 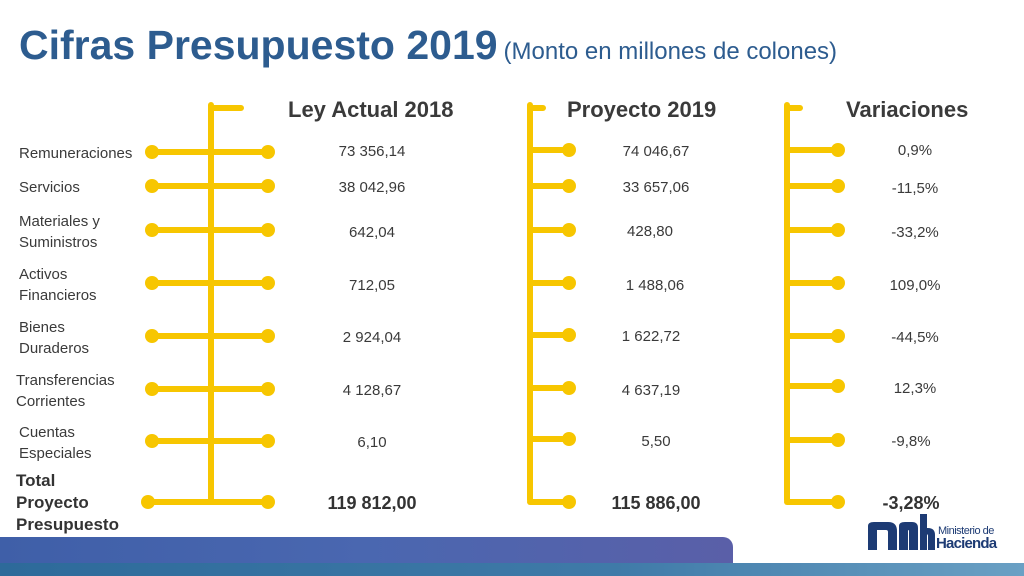 I want to click on proyecto-value: 33 657,06, so click(x=656, y=187).